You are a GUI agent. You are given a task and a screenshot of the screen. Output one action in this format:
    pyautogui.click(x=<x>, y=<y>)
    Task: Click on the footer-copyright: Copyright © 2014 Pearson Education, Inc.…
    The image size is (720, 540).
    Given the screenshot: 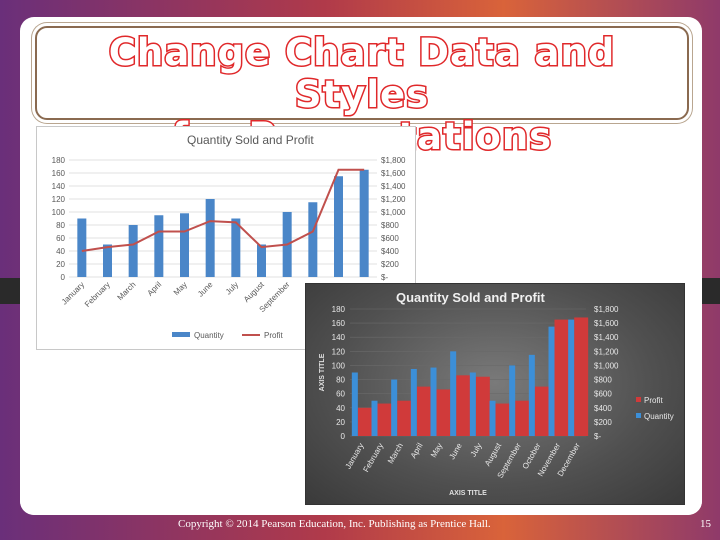 What is the action you would take?
    pyautogui.click(x=334, y=524)
    